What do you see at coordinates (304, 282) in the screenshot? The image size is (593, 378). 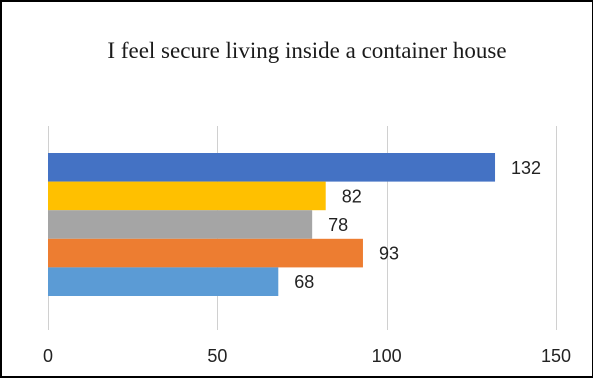 I see `data-label-5: 68` at bounding box center [304, 282].